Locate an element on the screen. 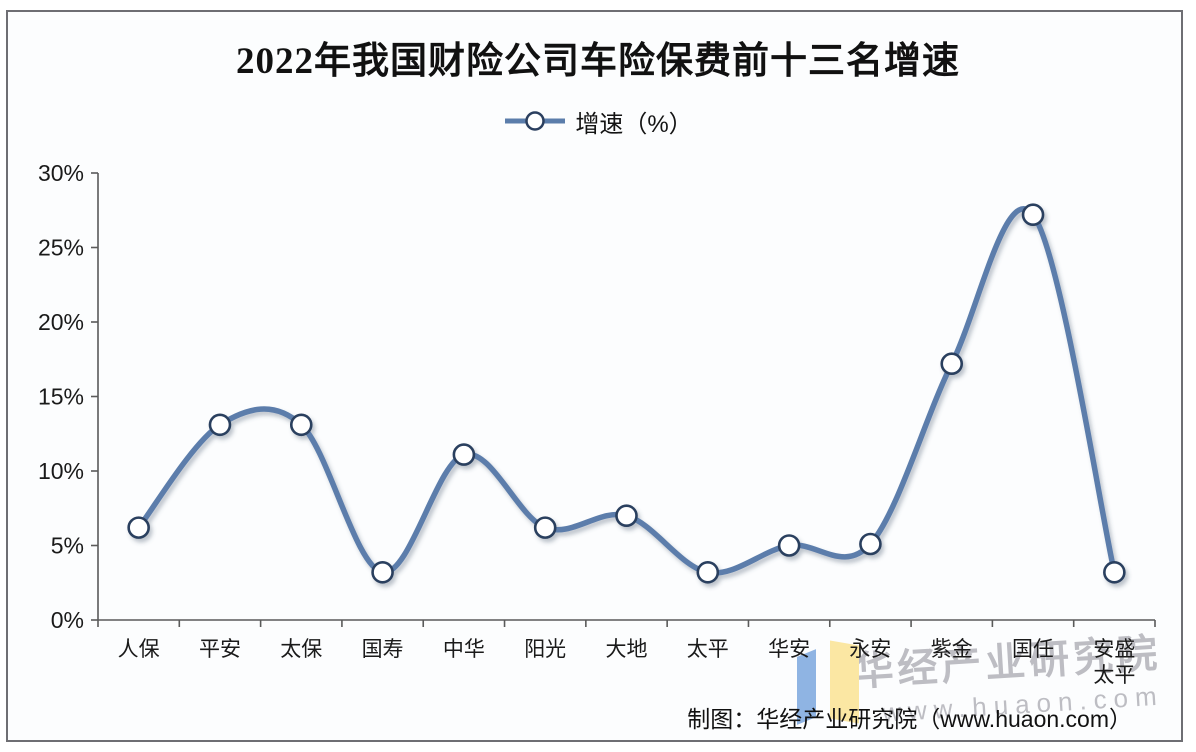 The width and height of the screenshot is (1196, 752). x-axis-label: 大地 is located at coordinates (627, 649).